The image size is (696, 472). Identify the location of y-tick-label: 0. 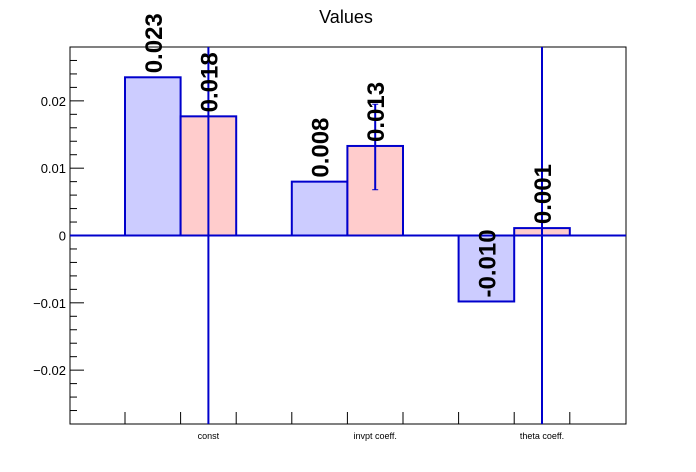
(62, 236).